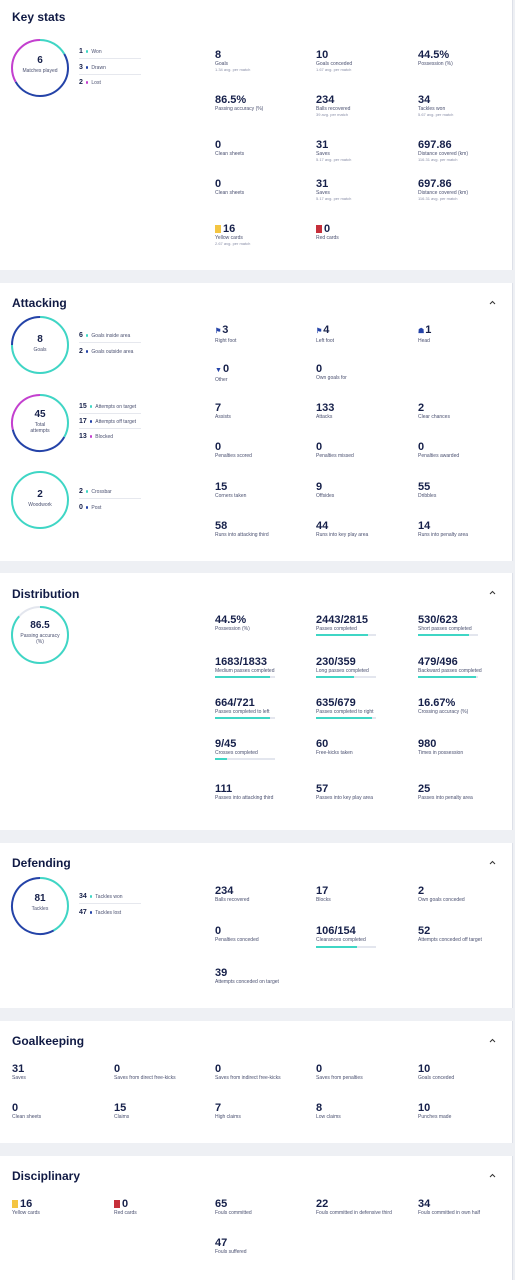 This screenshot has height=1280, width=515. What do you see at coordinates (125, 1207) in the screenshot?
I see `stat-disc-red-cards: 0 Red cards` at bounding box center [125, 1207].